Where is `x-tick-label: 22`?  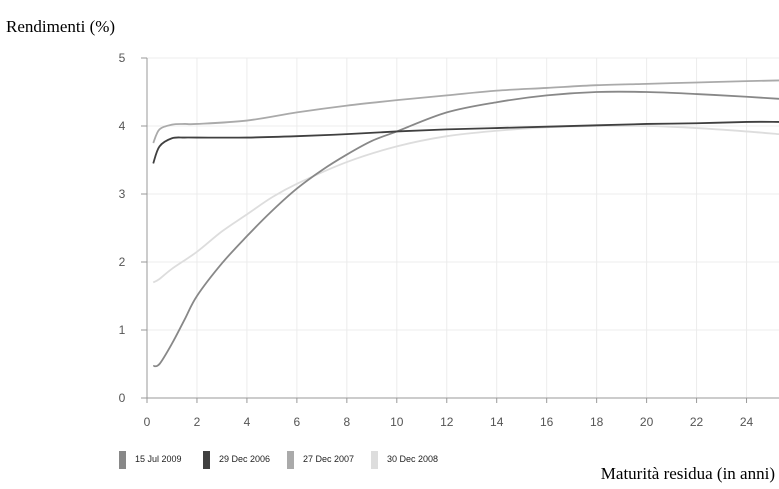 x-tick-label: 22 is located at coordinates (697, 422).